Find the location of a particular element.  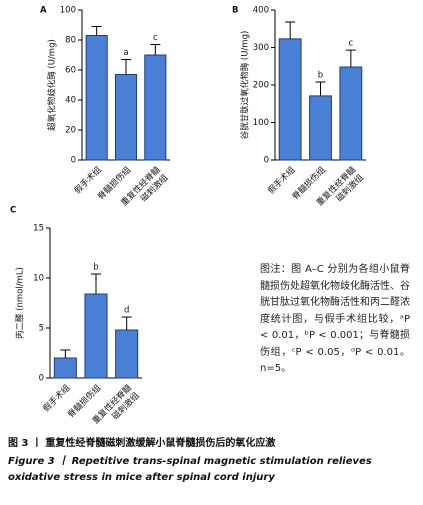

y-tick-label: 80 is located at coordinates (70, 41).